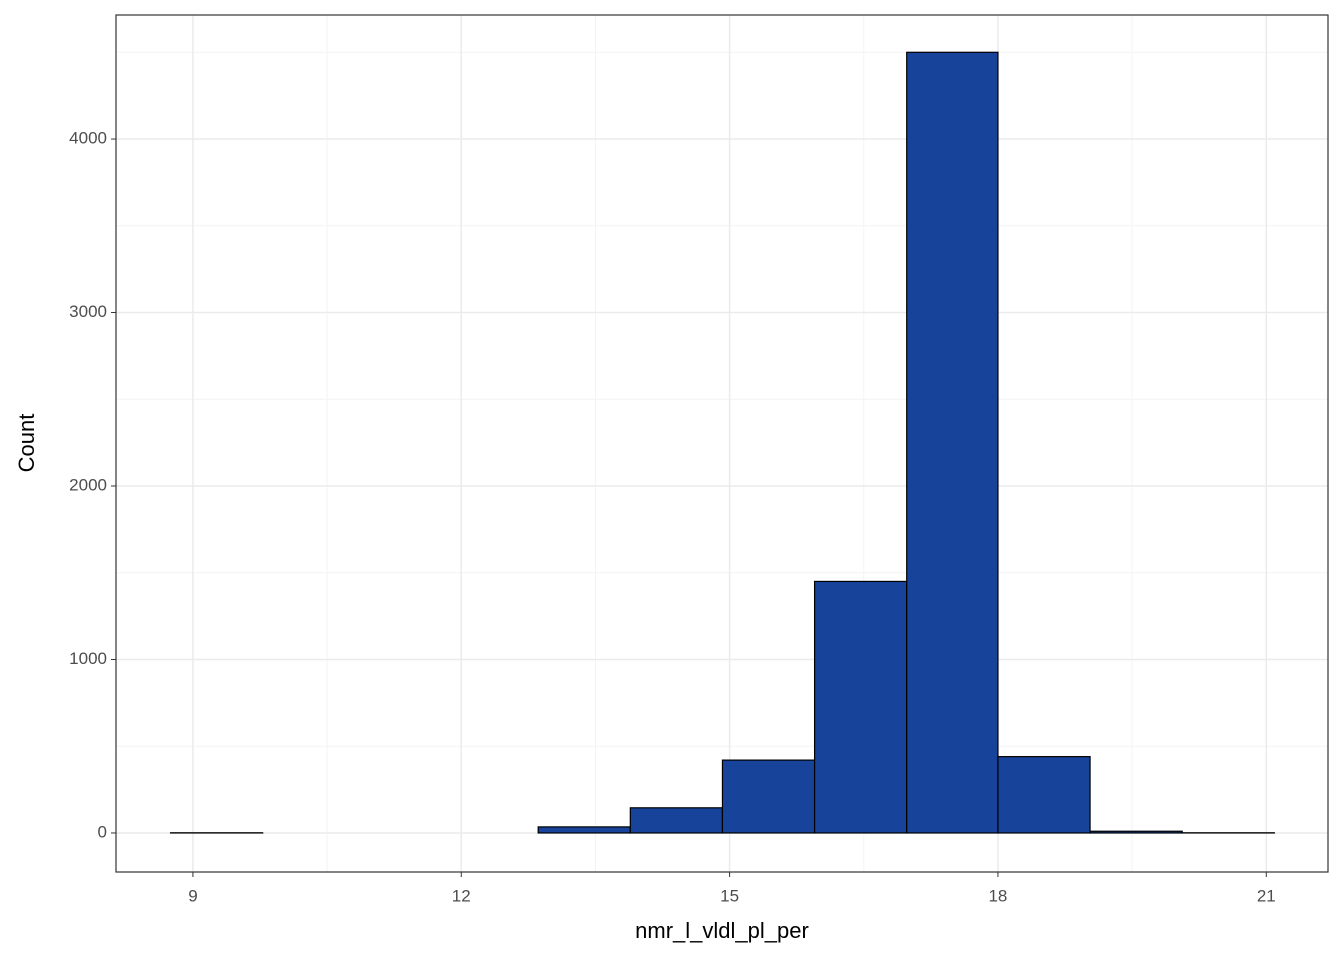  I want to click on x-tick-label: 21, so click(1266, 895).